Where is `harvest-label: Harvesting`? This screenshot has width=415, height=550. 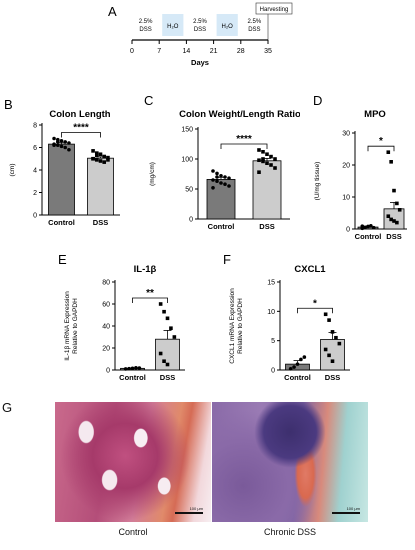
harvest-label: Harvesting is located at coordinates (274, 10).